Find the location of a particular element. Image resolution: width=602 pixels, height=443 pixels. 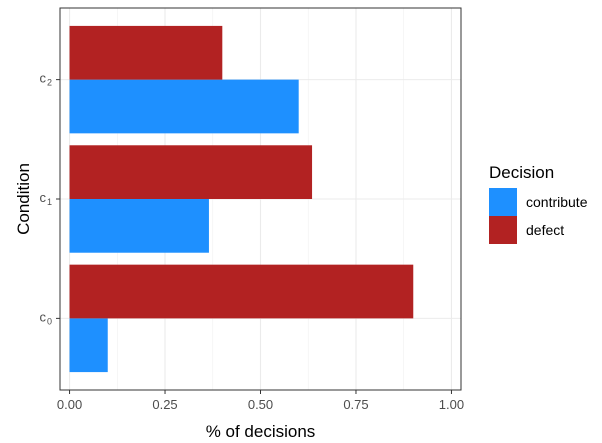

legend-label-defect: defect is located at coordinates (545, 230).